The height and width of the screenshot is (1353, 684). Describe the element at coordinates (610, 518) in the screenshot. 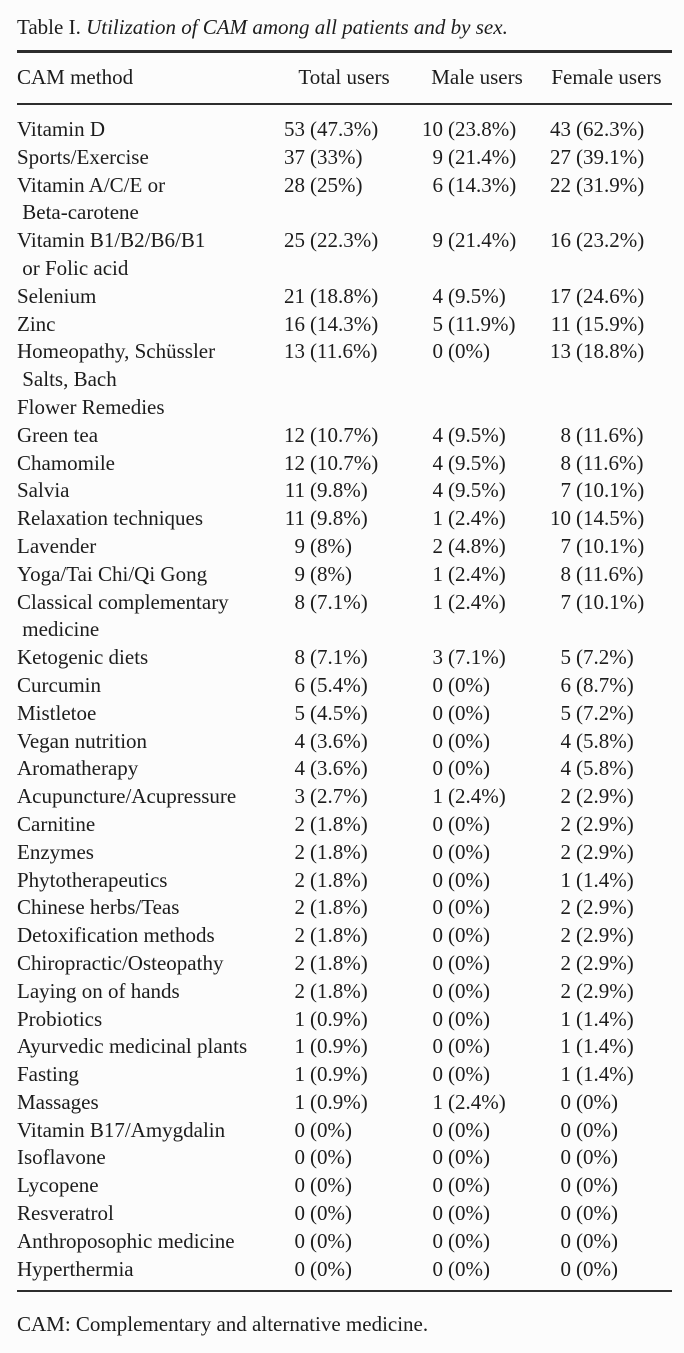

I see `female-users-percent: (14.5%)` at that location.